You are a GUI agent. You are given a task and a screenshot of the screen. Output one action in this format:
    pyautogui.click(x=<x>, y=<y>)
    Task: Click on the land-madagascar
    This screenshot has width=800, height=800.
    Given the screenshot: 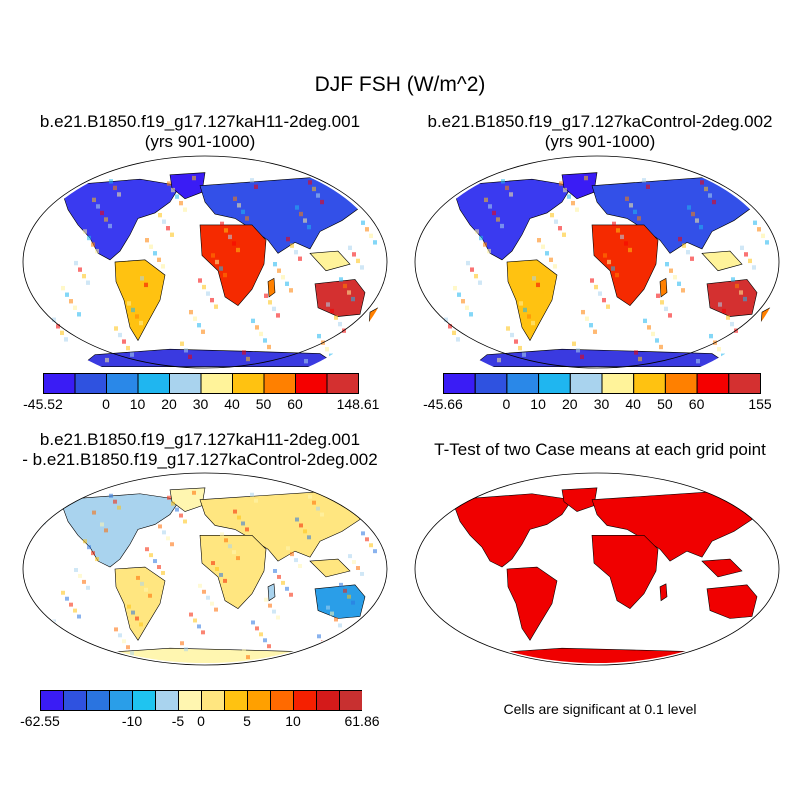 What is the action you would take?
    pyautogui.click(x=663, y=592)
    